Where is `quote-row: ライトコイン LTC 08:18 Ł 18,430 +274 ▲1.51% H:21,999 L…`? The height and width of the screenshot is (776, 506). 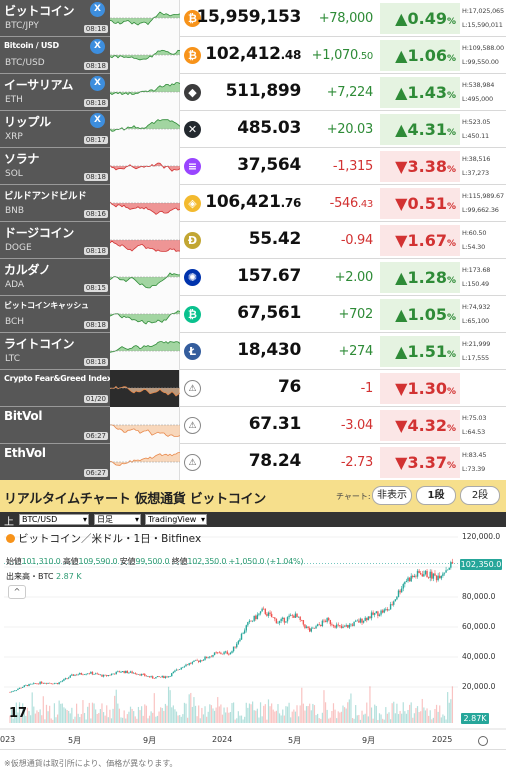 quote-row: ライトコイン LTC 08:18 Ł 18,430 +274 ▲1.51% H:21,999 L… is located at coordinates (253, 351).